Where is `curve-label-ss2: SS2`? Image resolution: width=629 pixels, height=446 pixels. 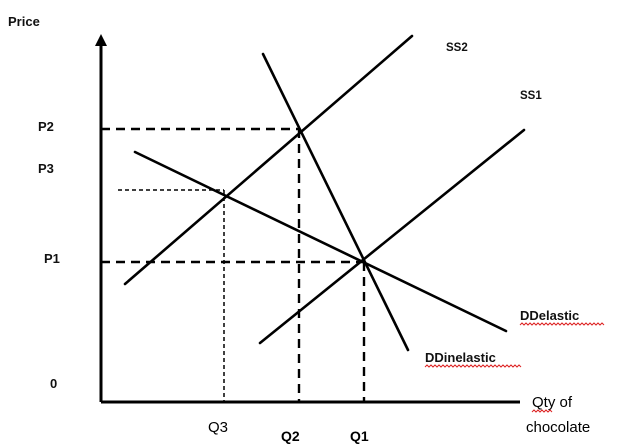
curve-label-ss2: SS2 is located at coordinates (457, 48).